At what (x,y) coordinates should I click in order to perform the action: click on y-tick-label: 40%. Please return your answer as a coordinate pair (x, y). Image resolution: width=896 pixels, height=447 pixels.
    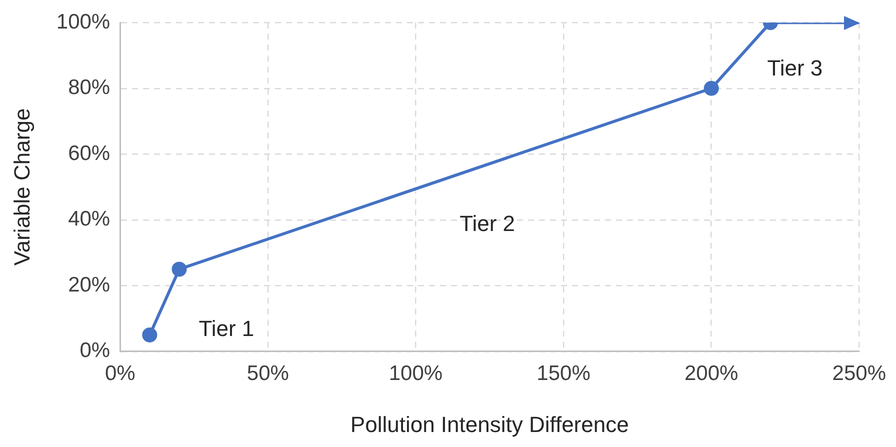
    Looking at the image, I should click on (89, 219).